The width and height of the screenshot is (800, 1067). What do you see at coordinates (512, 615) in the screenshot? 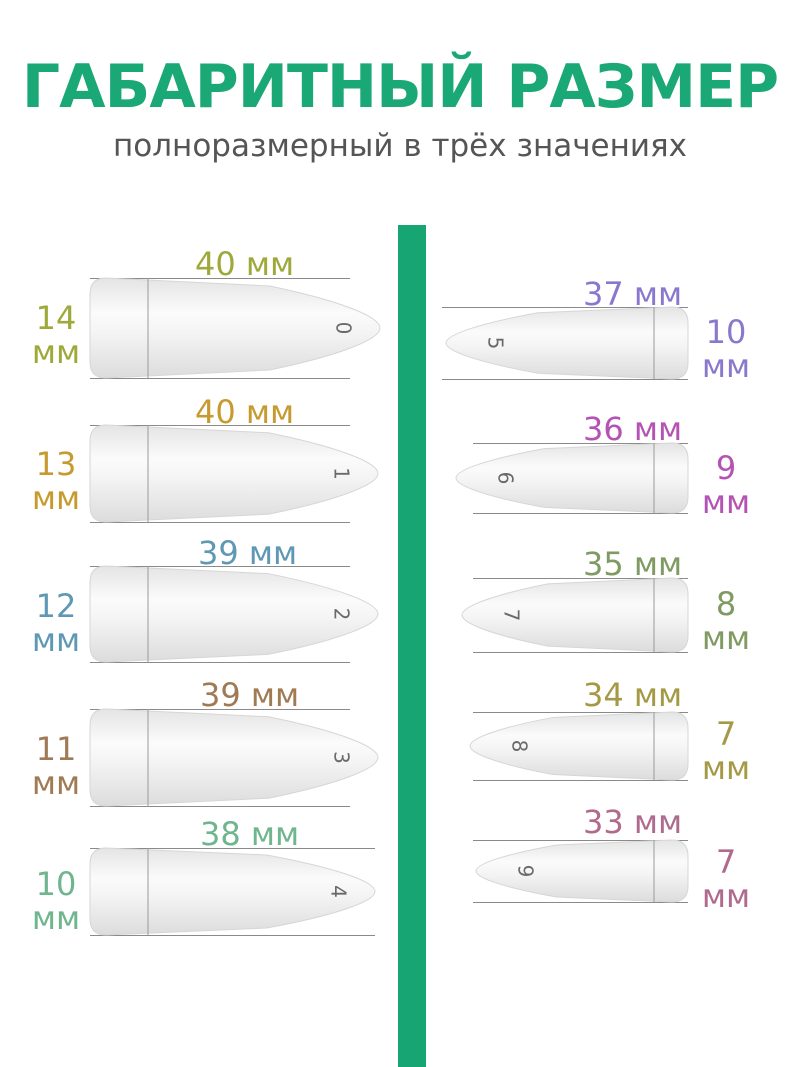
I see `tip-size-number: 7` at bounding box center [512, 615].